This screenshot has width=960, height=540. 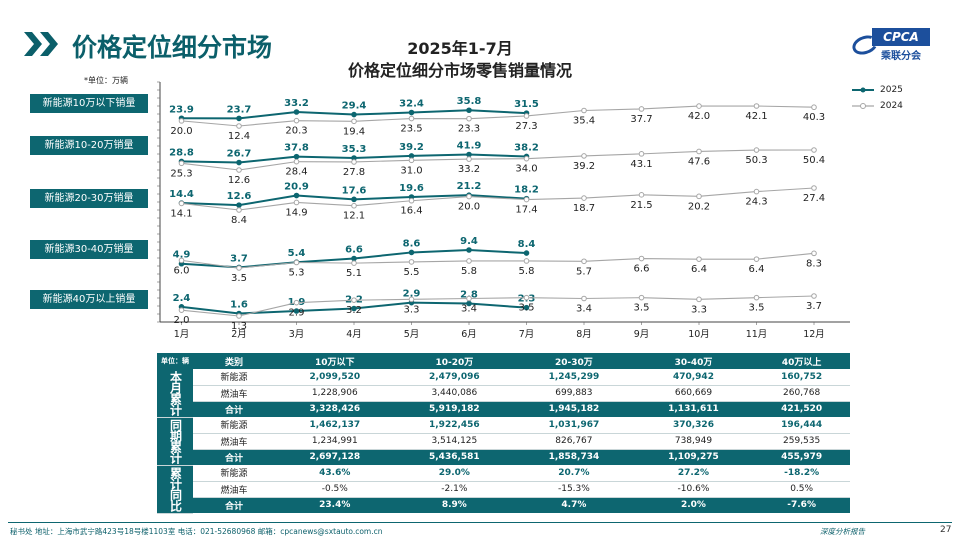 What do you see at coordinates (106, 80) in the screenshot?
I see `unit-note: *单位：万辆` at bounding box center [106, 80].